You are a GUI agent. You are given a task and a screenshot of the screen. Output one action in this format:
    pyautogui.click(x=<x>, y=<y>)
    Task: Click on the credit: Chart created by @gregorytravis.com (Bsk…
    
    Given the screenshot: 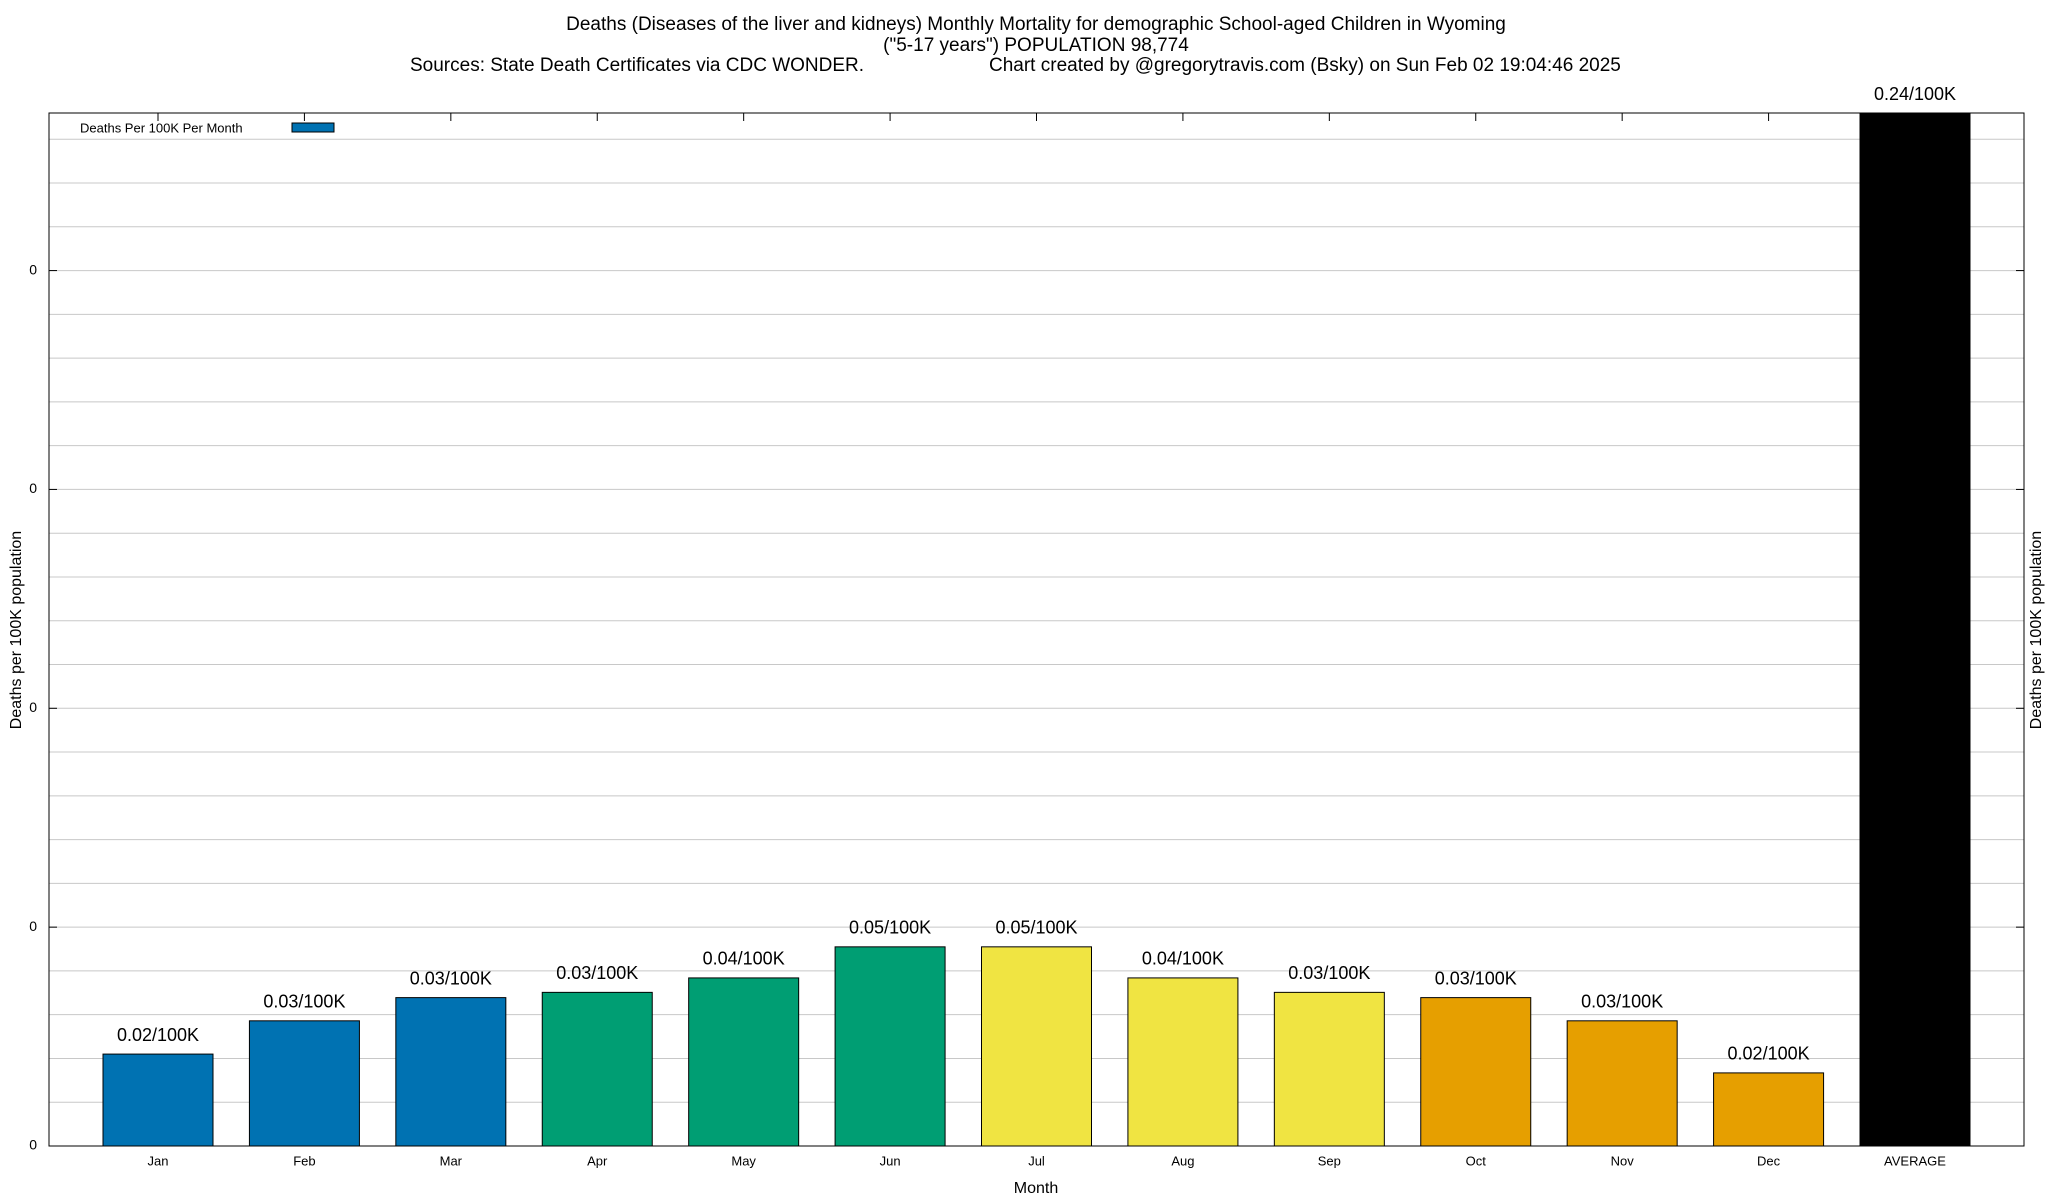 What is the action you would take?
    pyautogui.click(x=1305, y=65)
    